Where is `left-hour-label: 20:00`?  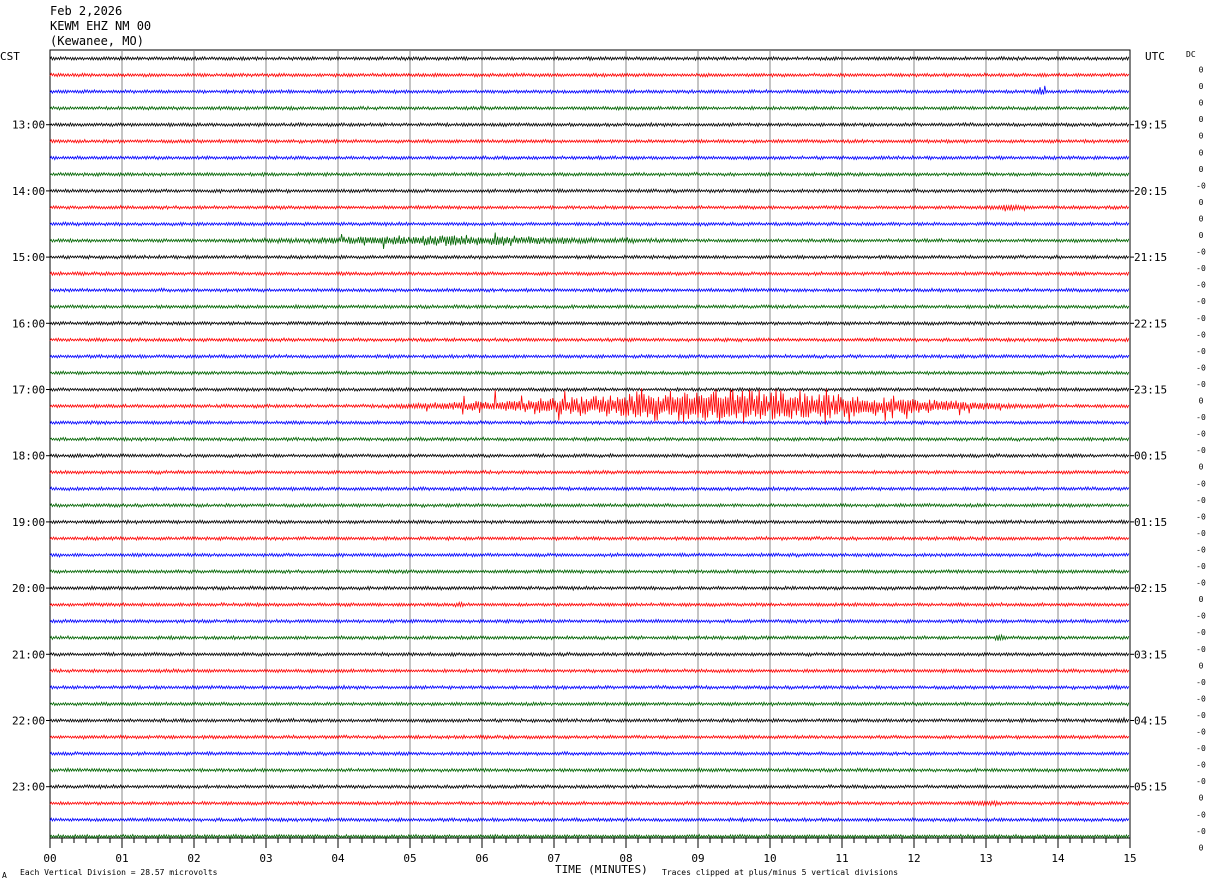
left-hour-label: 20:00 is located at coordinates (28, 588).